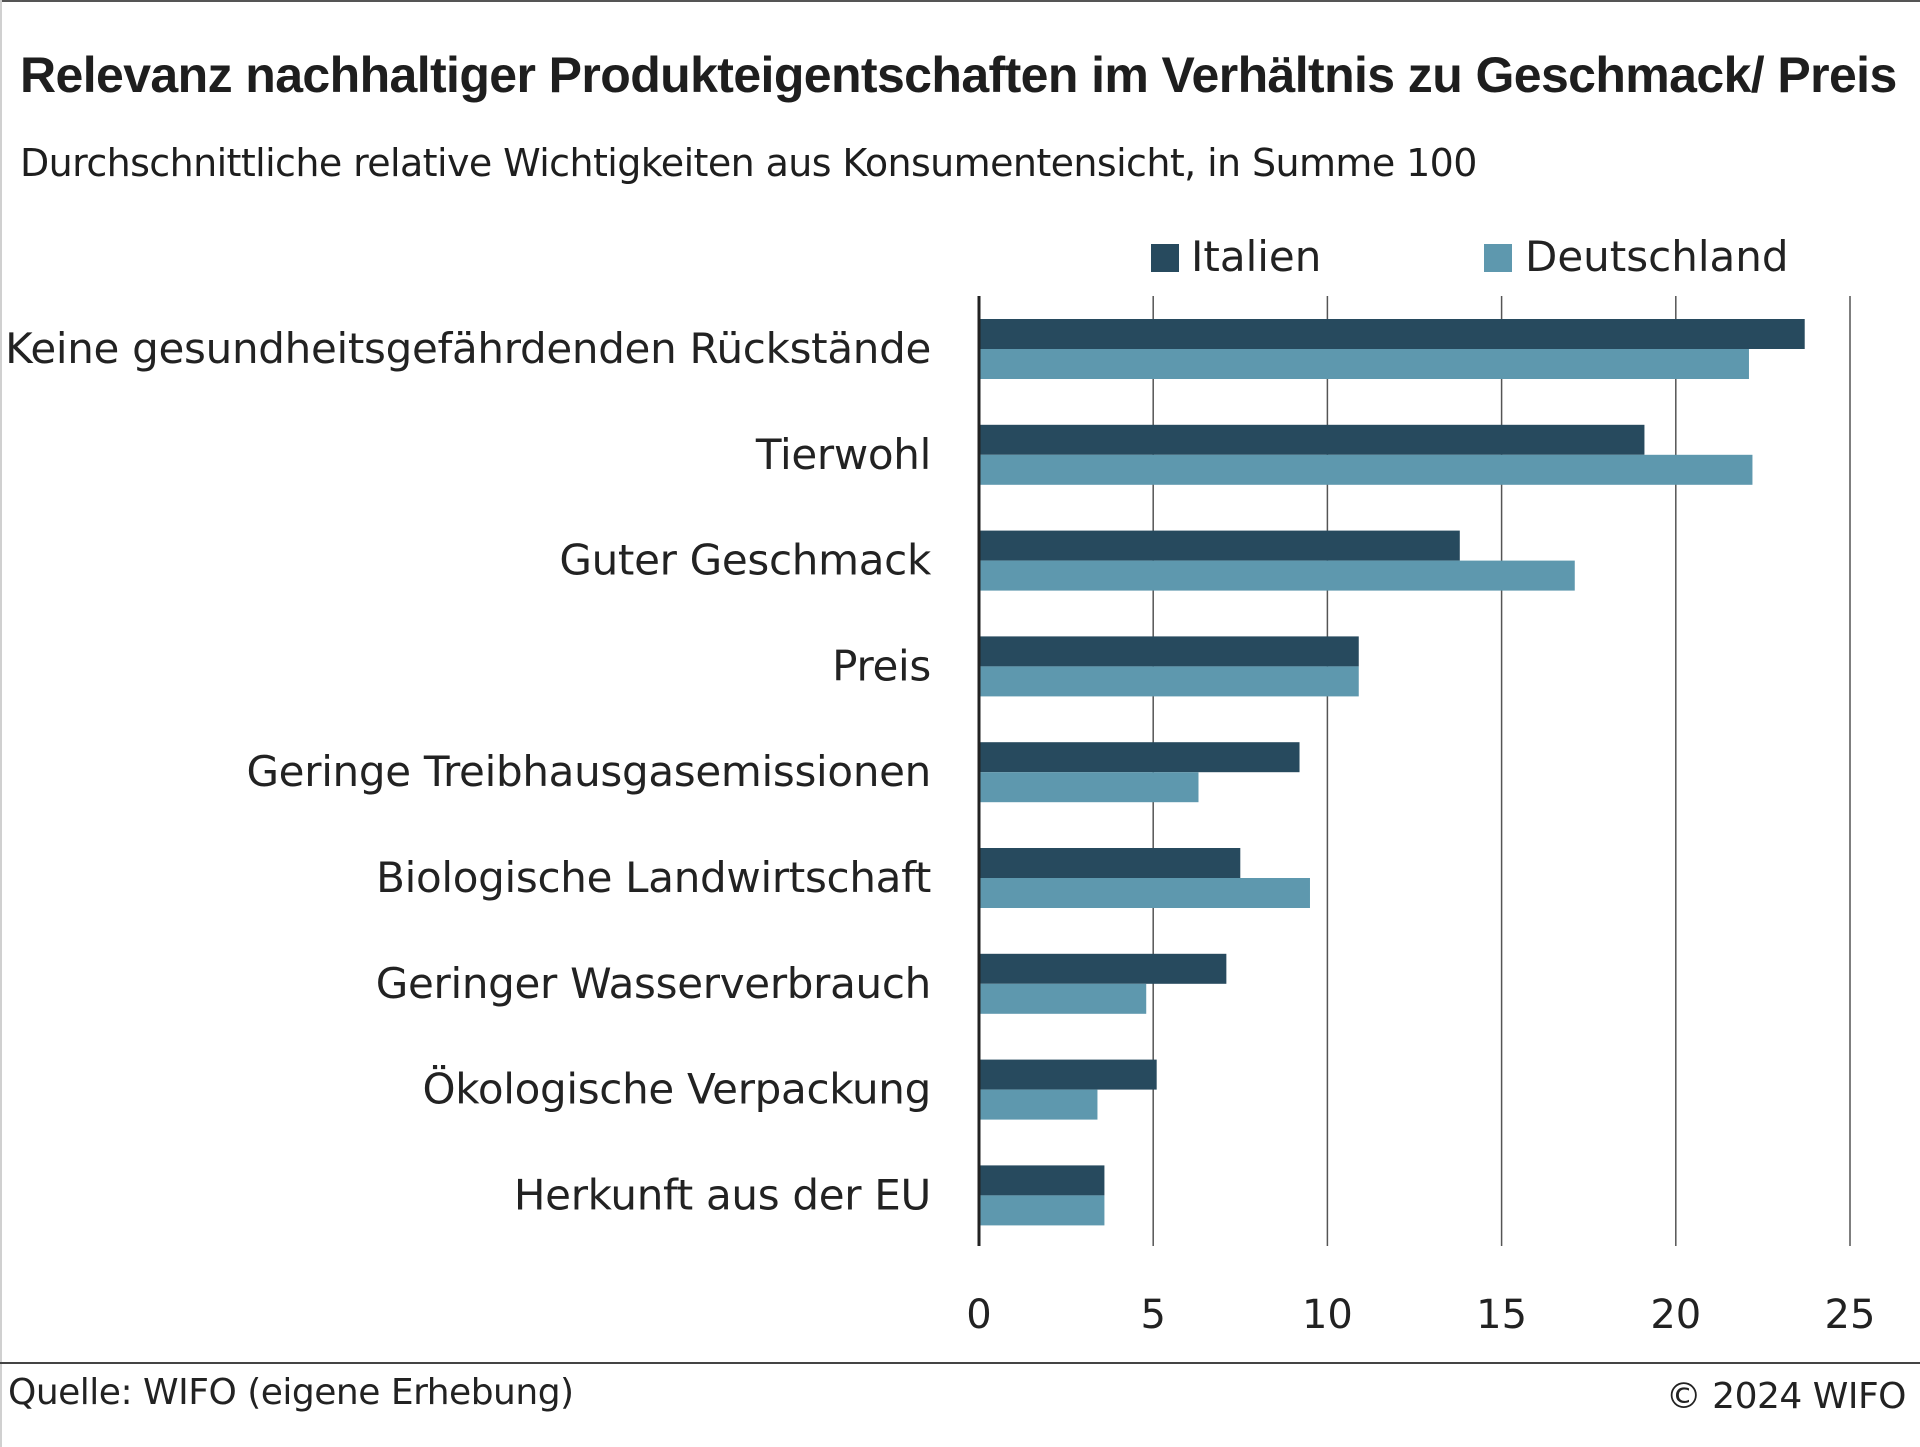  What do you see at coordinates (745, 560) in the screenshot?
I see `category-label: Guter Geschmack` at bounding box center [745, 560].